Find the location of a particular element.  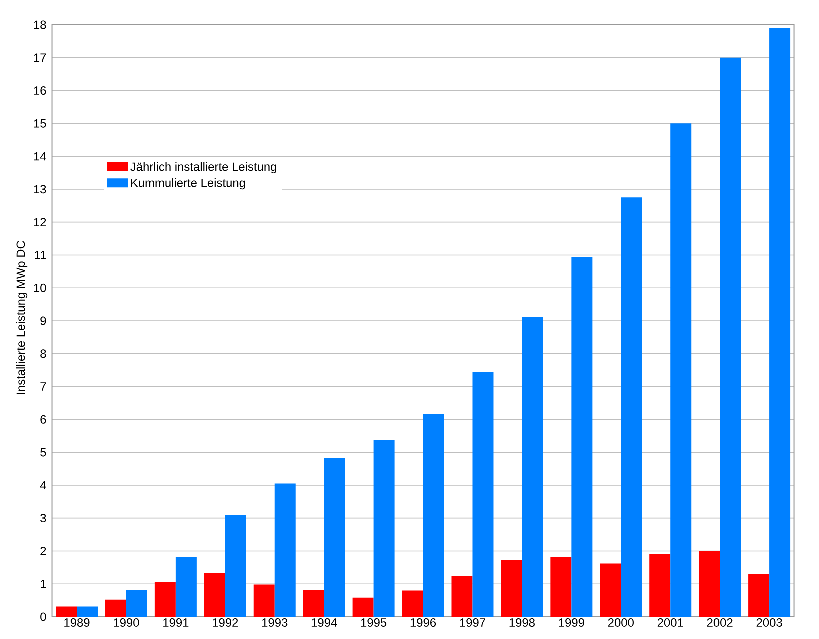

x-tick-label: 2001 is located at coordinates (671, 622).